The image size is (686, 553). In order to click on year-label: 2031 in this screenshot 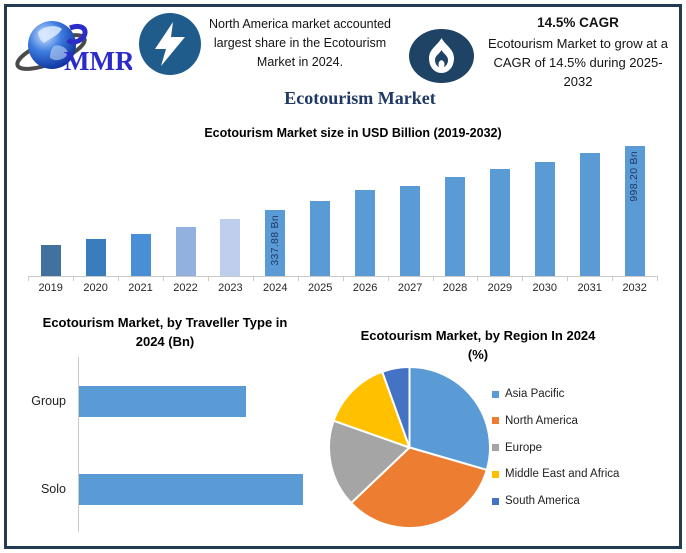, I will do `click(589, 288)`.